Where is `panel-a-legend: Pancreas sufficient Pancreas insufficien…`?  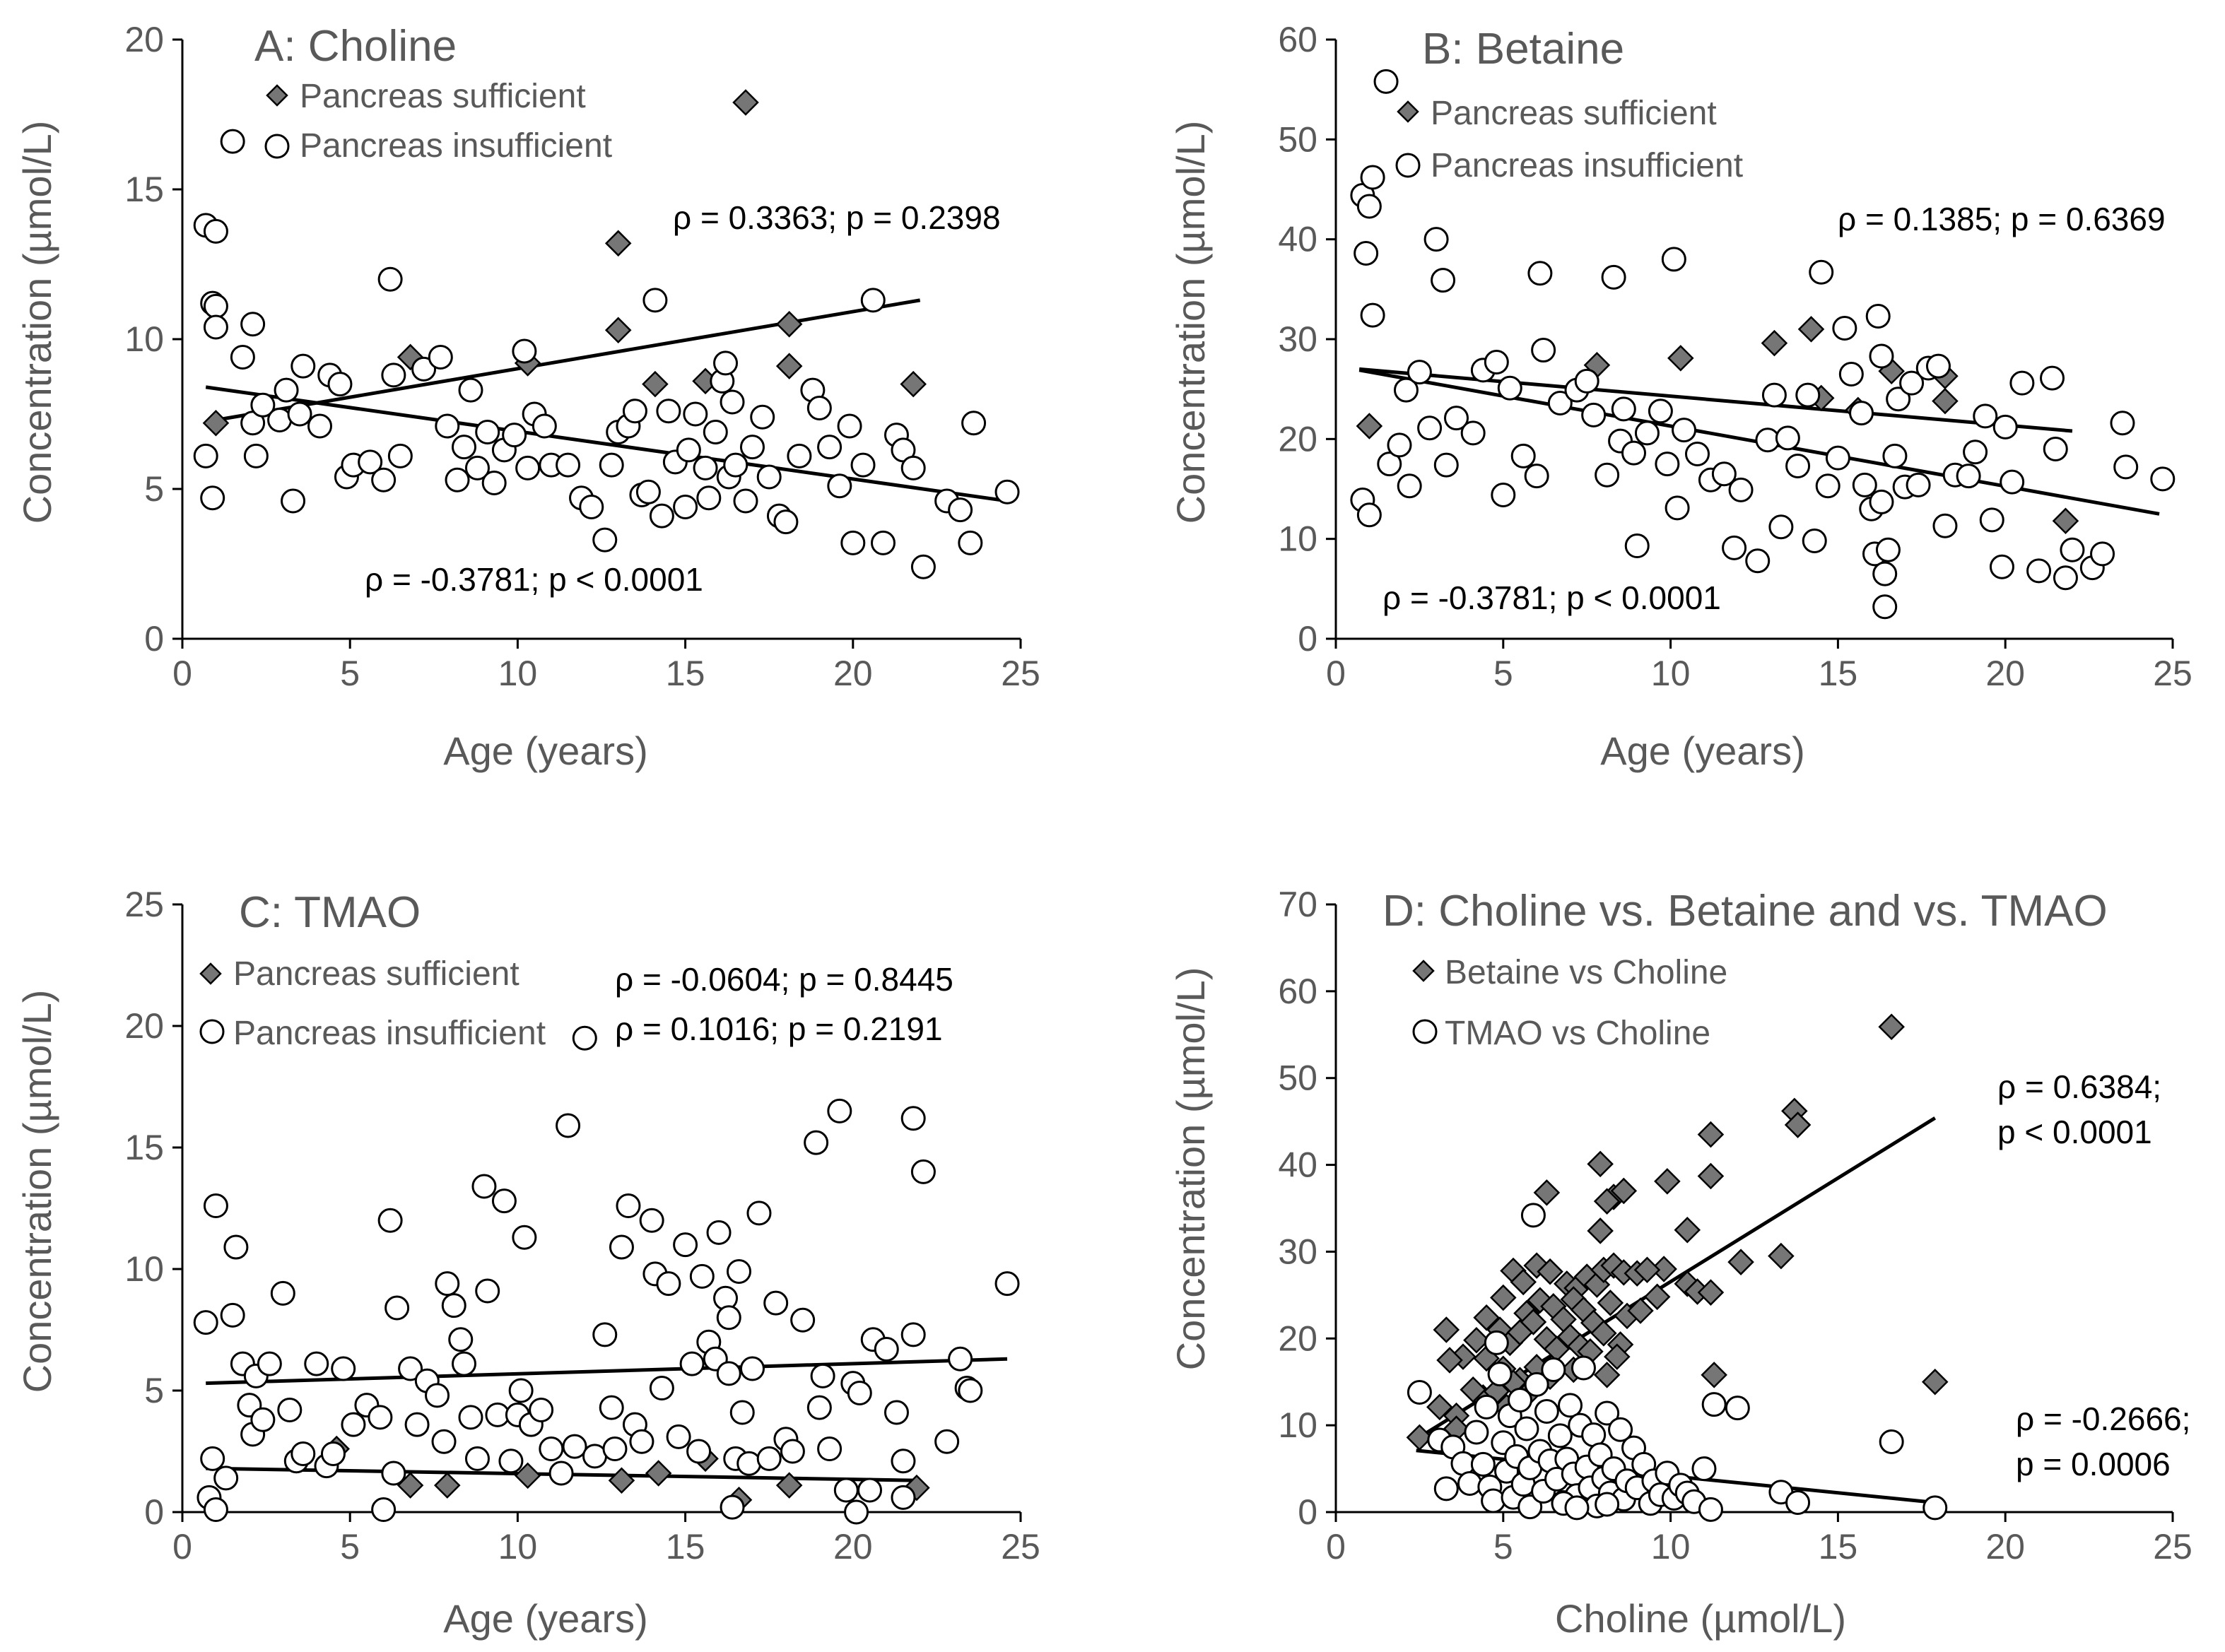 panel-a-legend: Pancreas sufficient Pancreas insufficien… is located at coordinates (438, 122).